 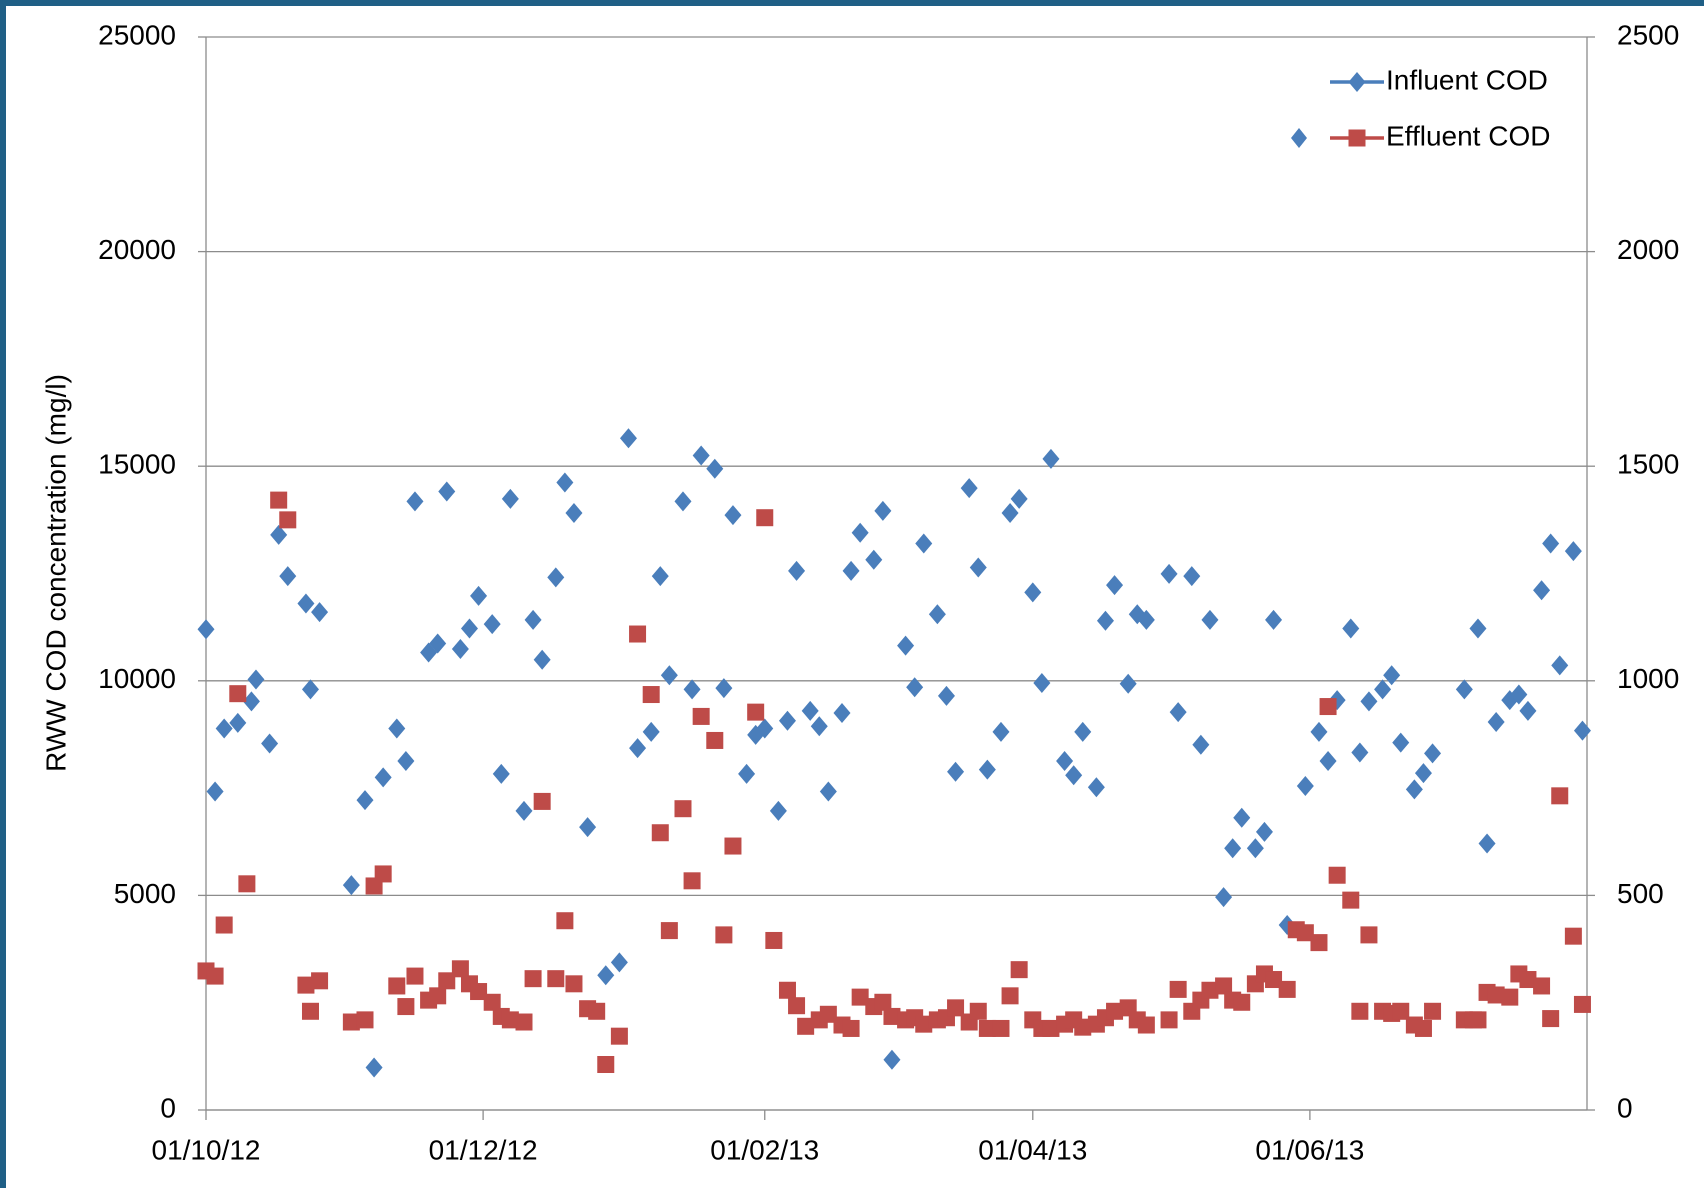 I want to click on x-tick-label: 01/06/13, so click(x=1309, y=1149).